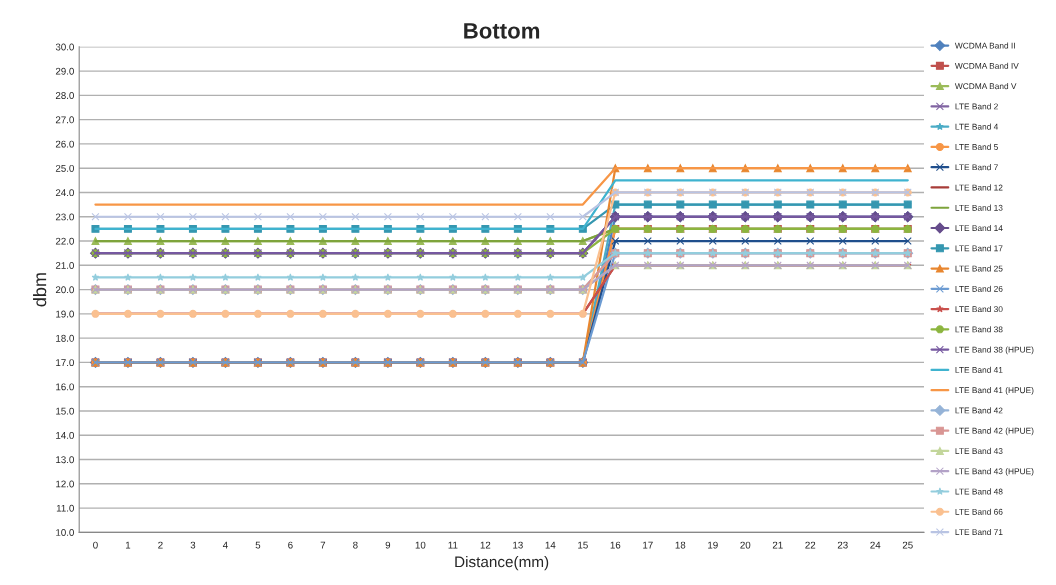 The height and width of the screenshot is (585, 1056). I want to click on legend-label: WCDMA Band IV, so click(986, 65).